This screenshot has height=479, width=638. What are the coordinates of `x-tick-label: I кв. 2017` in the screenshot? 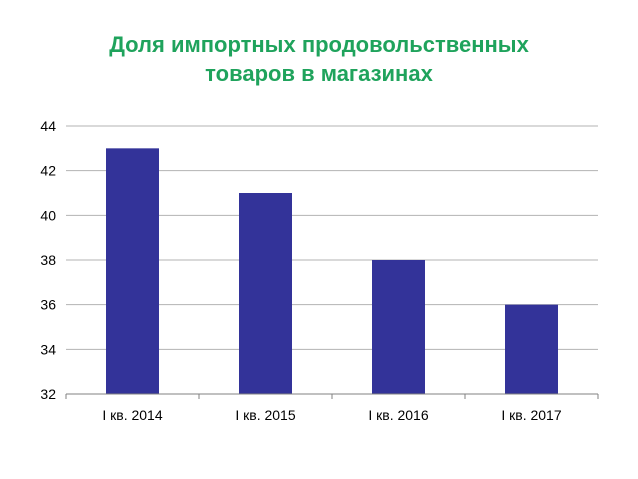 It's located at (531, 415).